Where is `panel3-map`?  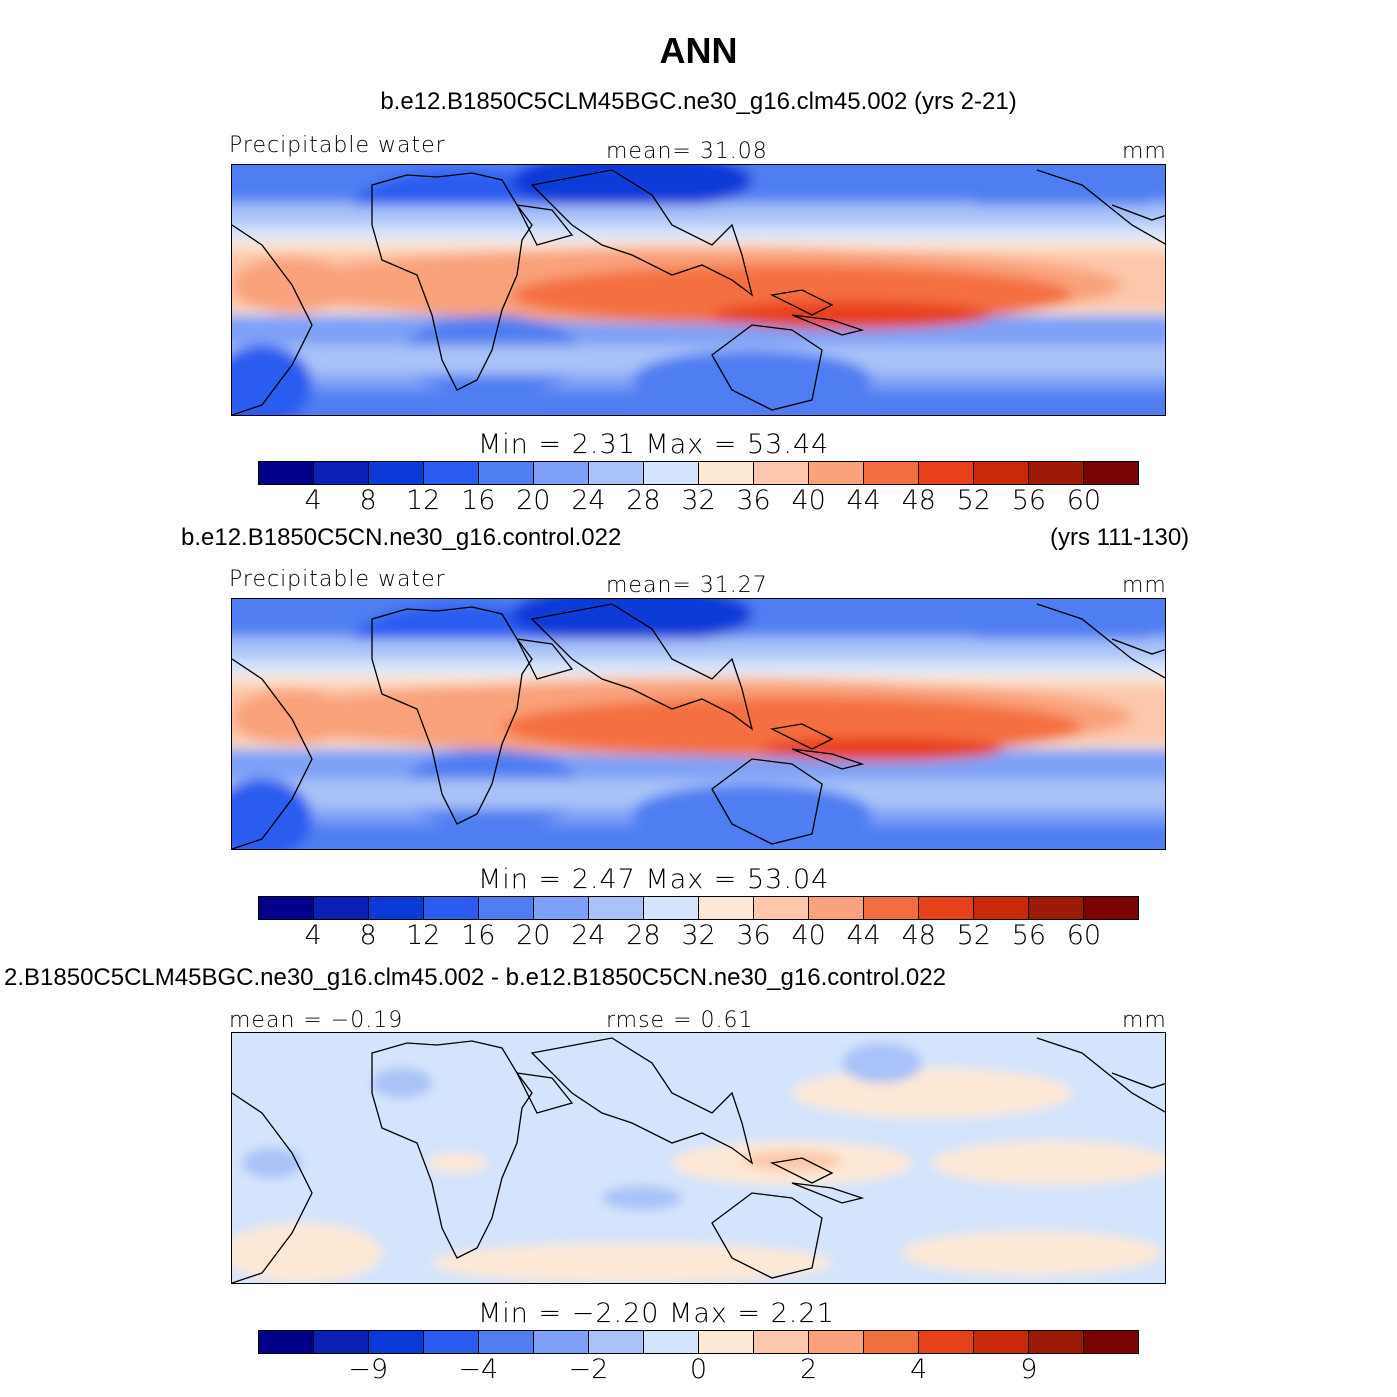 panel3-map is located at coordinates (698, 1158).